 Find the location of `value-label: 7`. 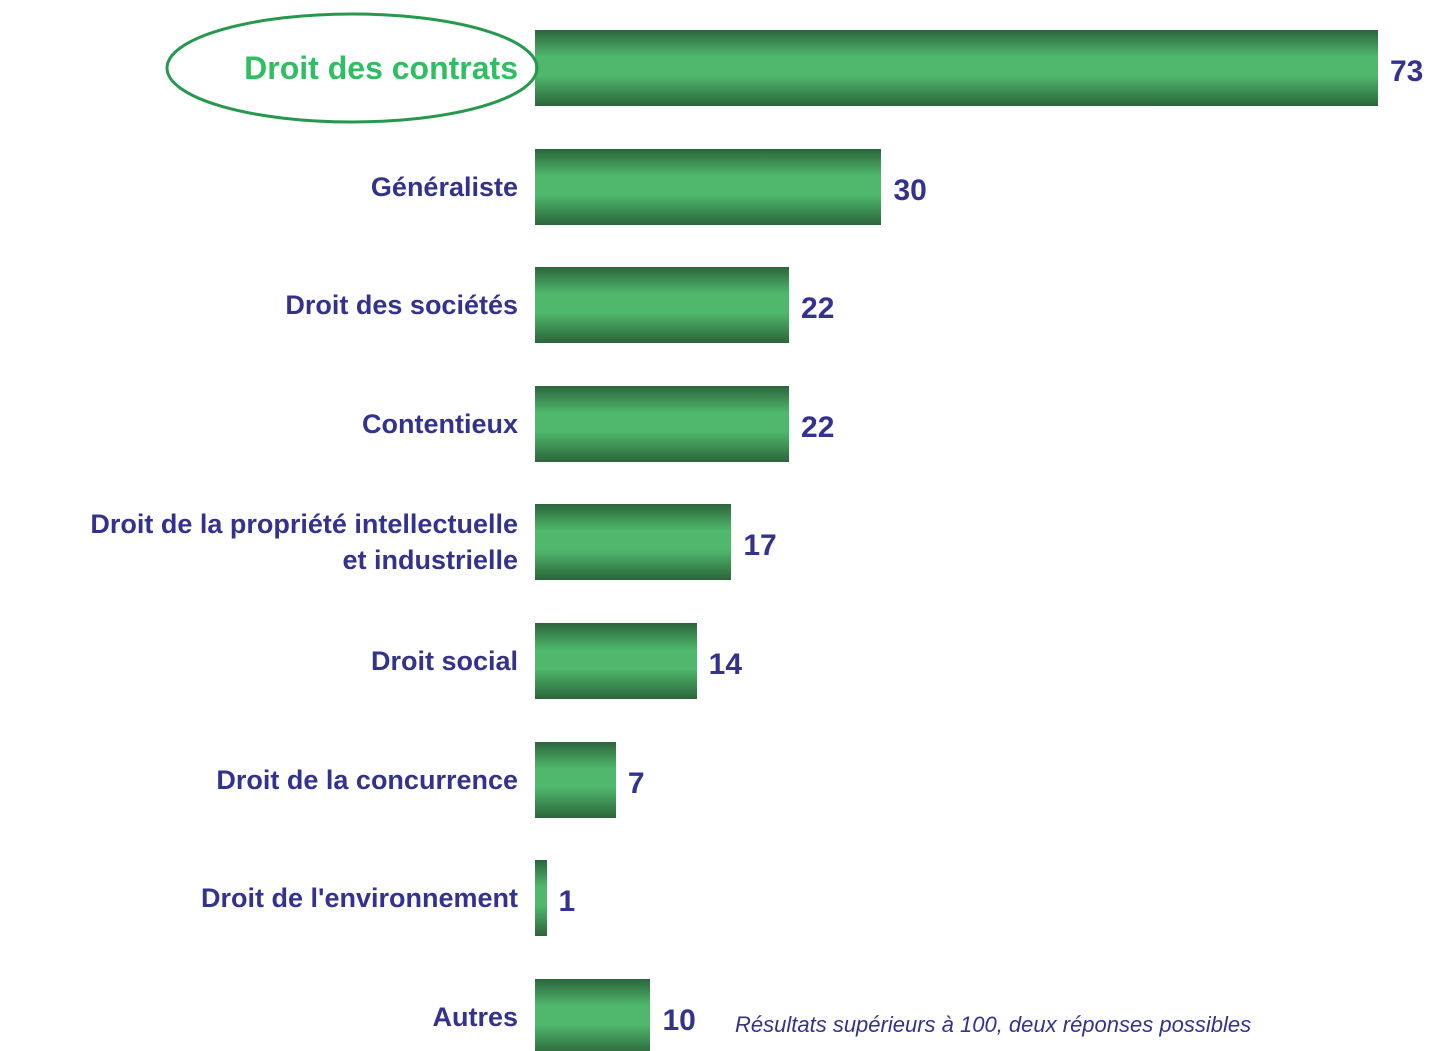

value-label: 7 is located at coordinates (636, 783).